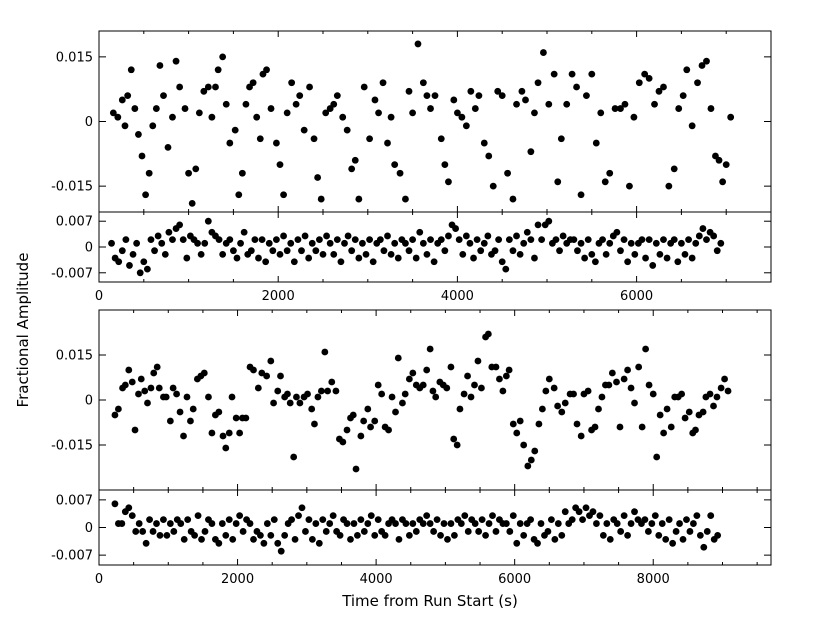 Image resolution: width=830 pixels, height=623 pixels. I want to click on x-tick-label: 4000, so click(457, 296).